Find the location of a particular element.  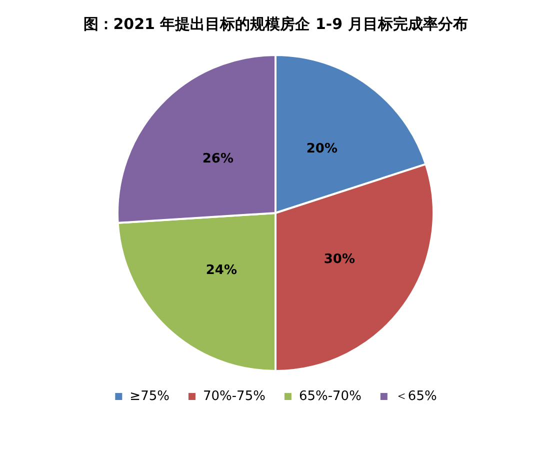

data-label: 24% is located at coordinates (221, 270).